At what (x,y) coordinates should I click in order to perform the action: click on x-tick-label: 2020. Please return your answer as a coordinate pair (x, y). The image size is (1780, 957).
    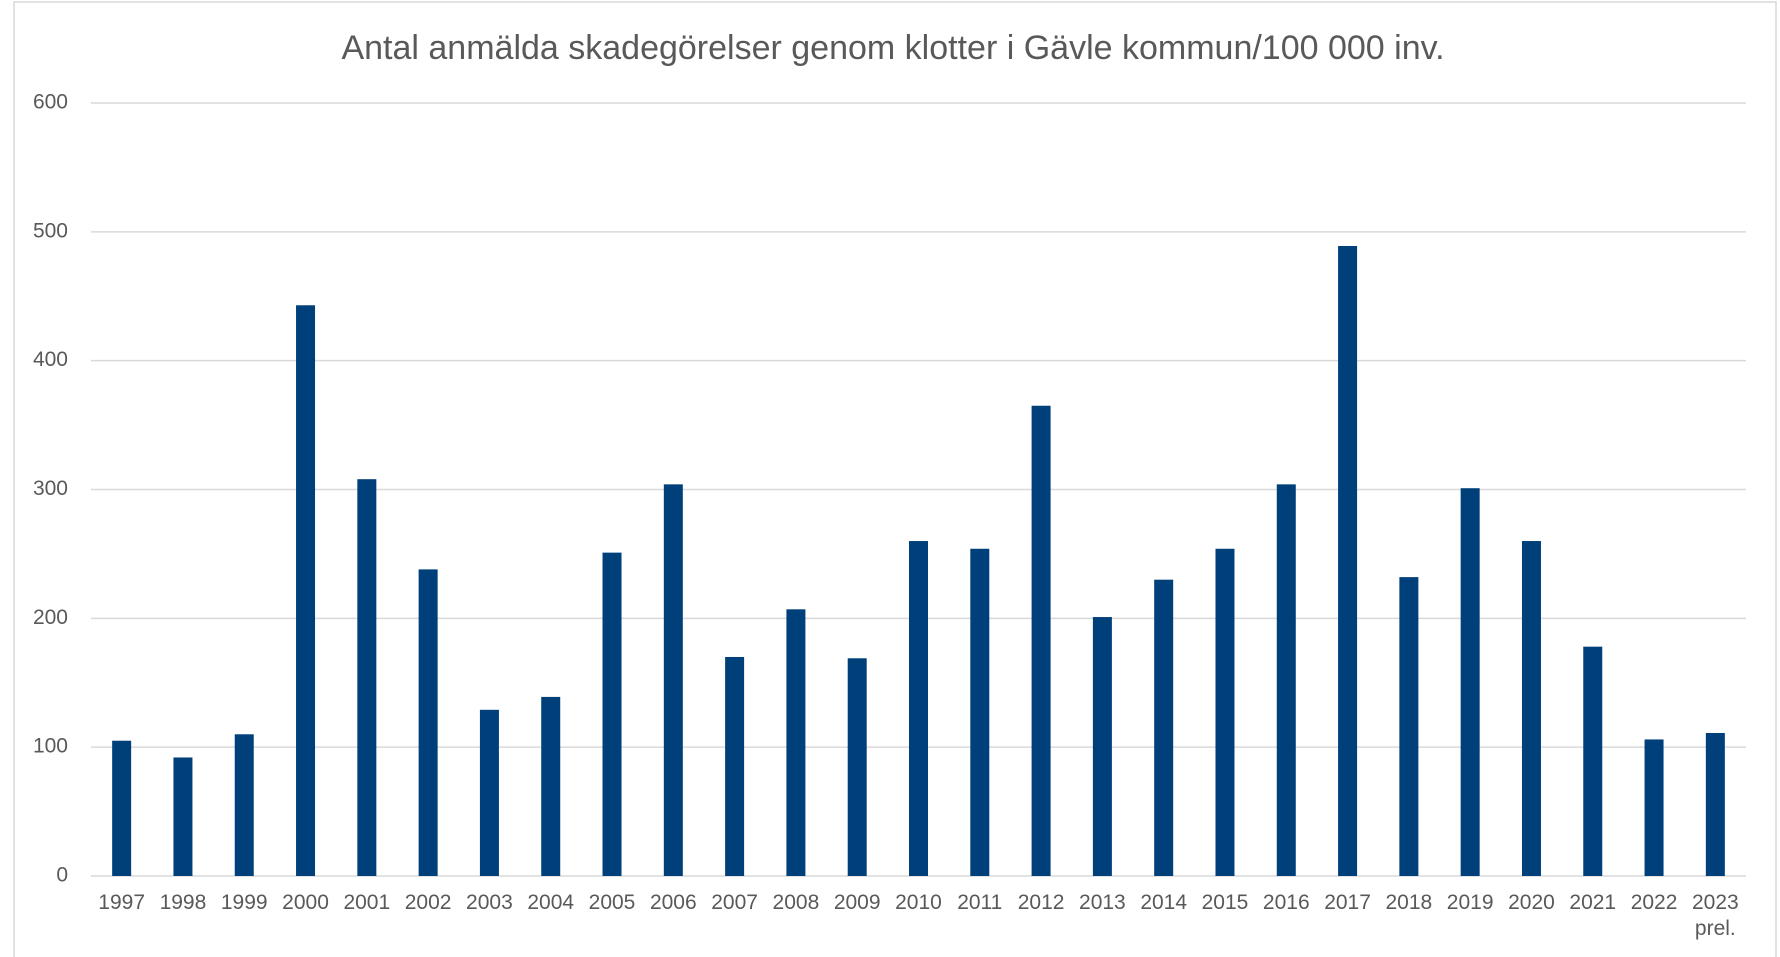
    Looking at the image, I should click on (1531, 902).